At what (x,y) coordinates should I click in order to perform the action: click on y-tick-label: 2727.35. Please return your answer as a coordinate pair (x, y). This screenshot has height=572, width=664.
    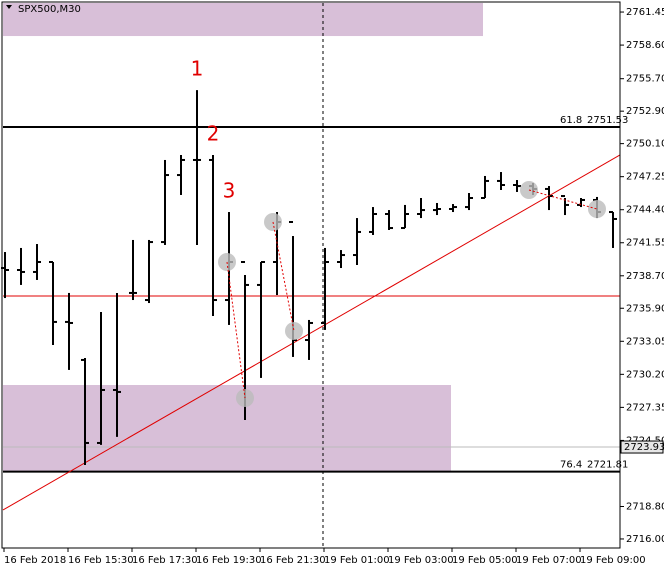
    Looking at the image, I should click on (645, 407).